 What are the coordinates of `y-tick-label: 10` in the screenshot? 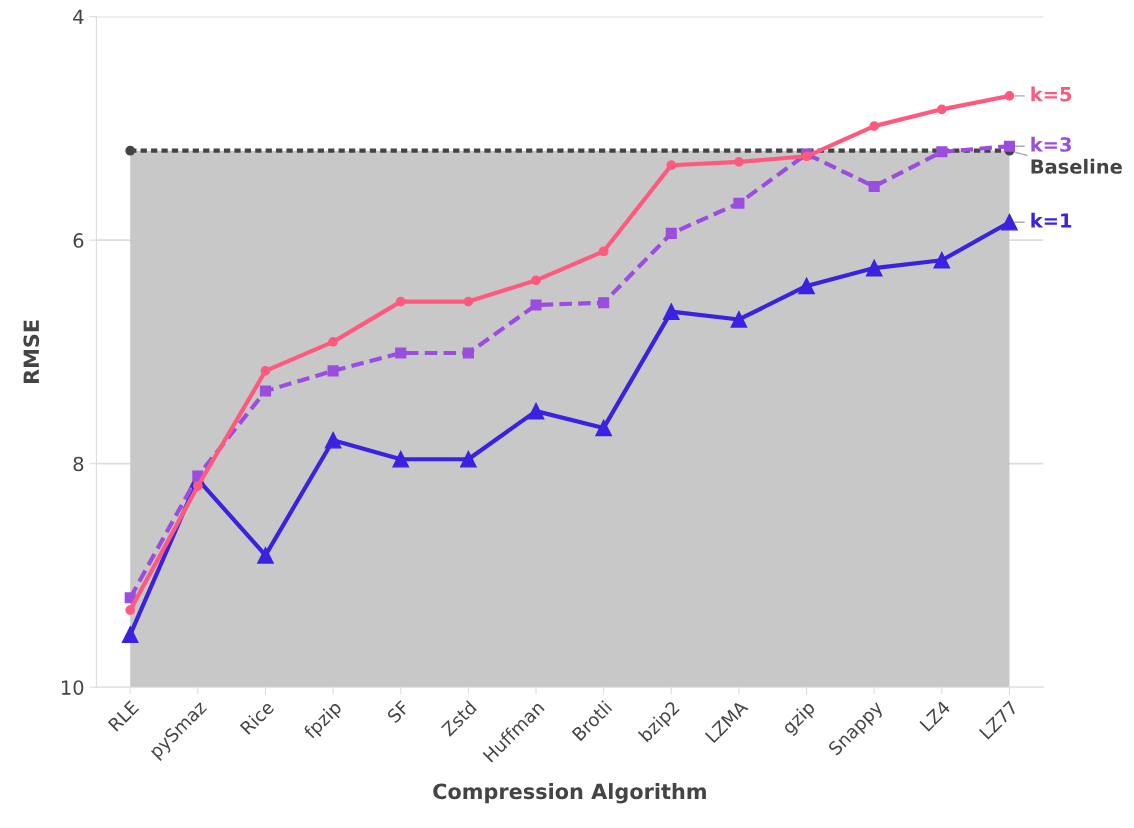 It's located at (72, 687).